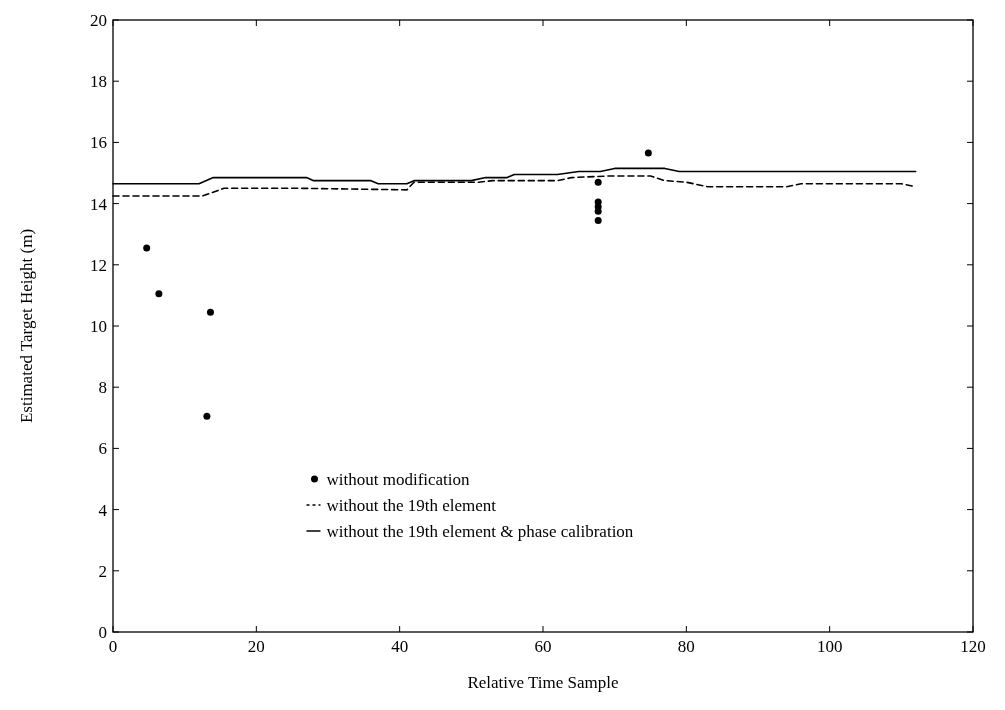 This screenshot has width=1005, height=710. Describe the element at coordinates (98, 326) in the screenshot. I see `y-tick-label: 10` at that location.